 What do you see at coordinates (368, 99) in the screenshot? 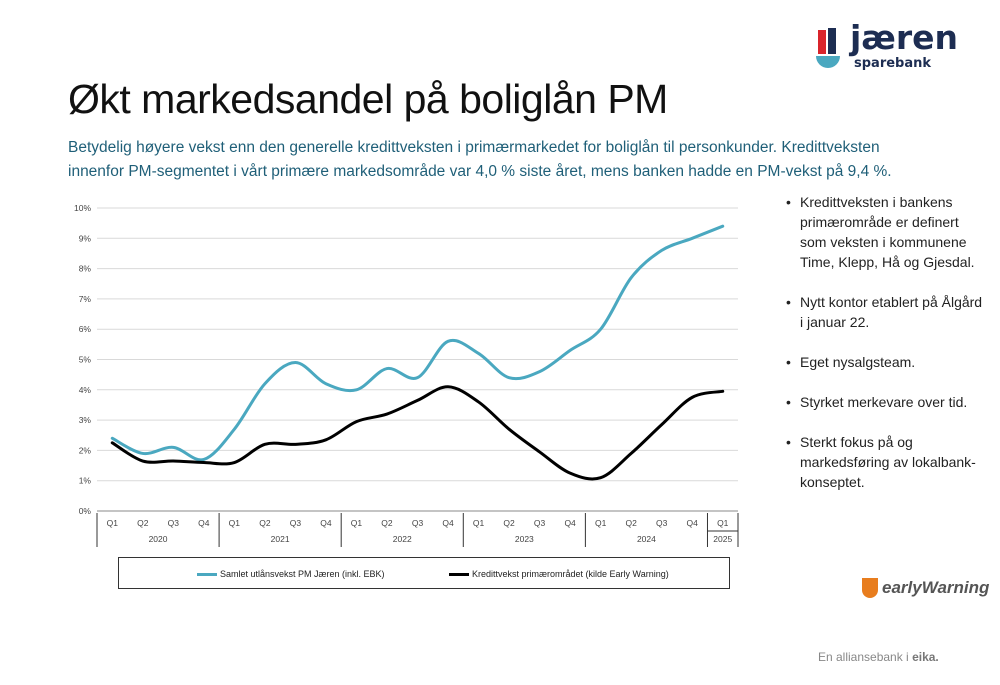
I see `page-title: Økt markedsandel på boliglån PM` at bounding box center [368, 99].